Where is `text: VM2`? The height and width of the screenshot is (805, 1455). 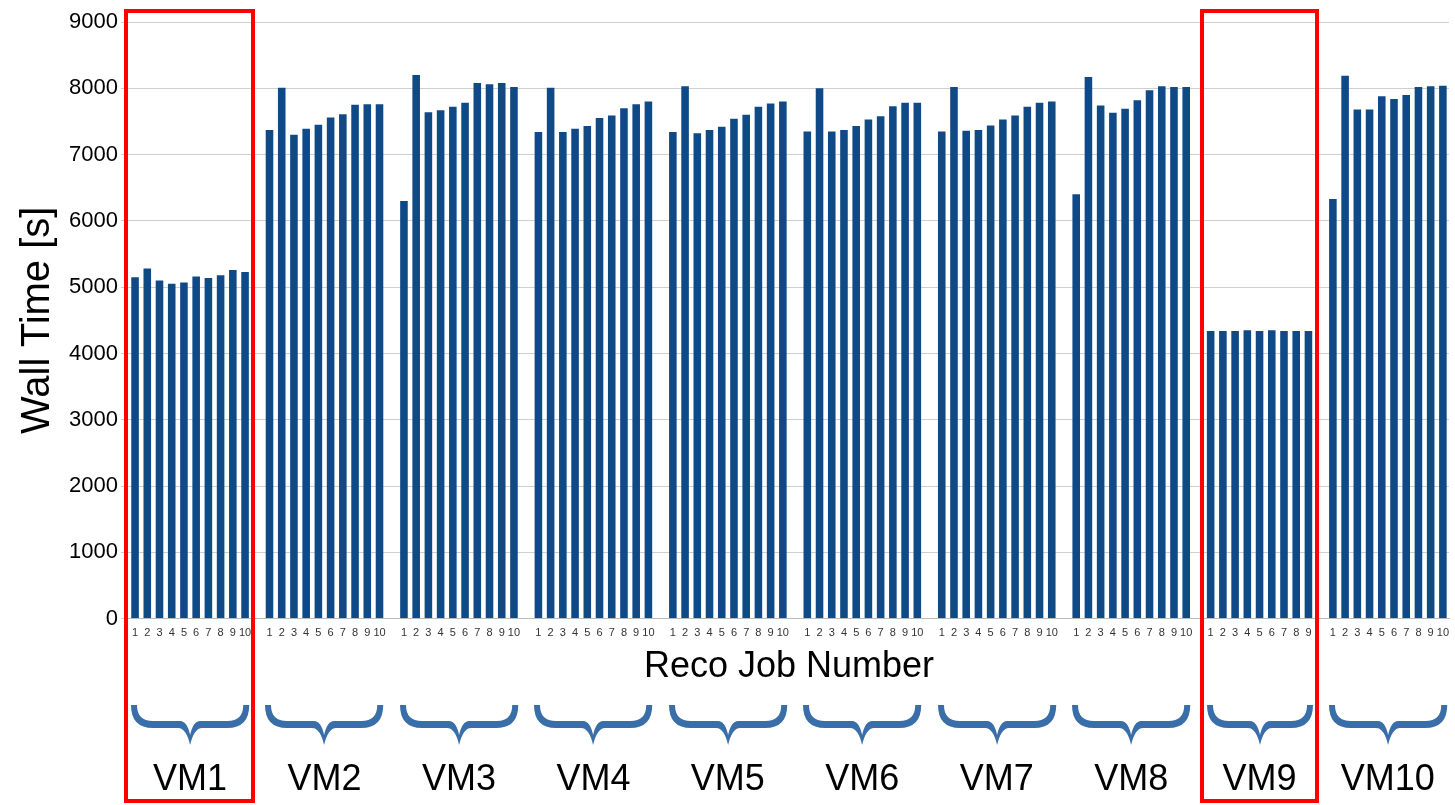 text: VM2 is located at coordinates (324, 777).